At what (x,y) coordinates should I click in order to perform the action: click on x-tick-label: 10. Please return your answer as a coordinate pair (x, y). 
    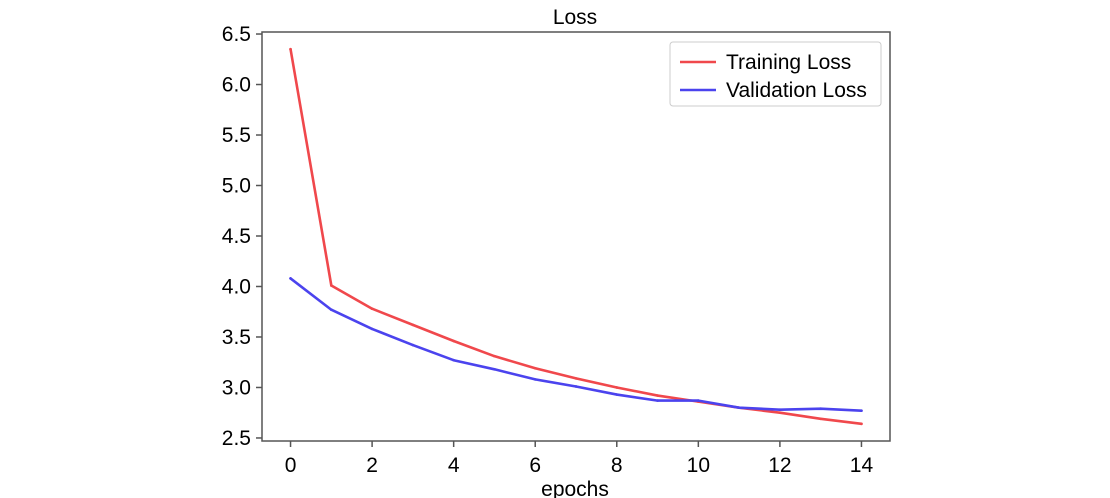
    Looking at the image, I should click on (698, 465).